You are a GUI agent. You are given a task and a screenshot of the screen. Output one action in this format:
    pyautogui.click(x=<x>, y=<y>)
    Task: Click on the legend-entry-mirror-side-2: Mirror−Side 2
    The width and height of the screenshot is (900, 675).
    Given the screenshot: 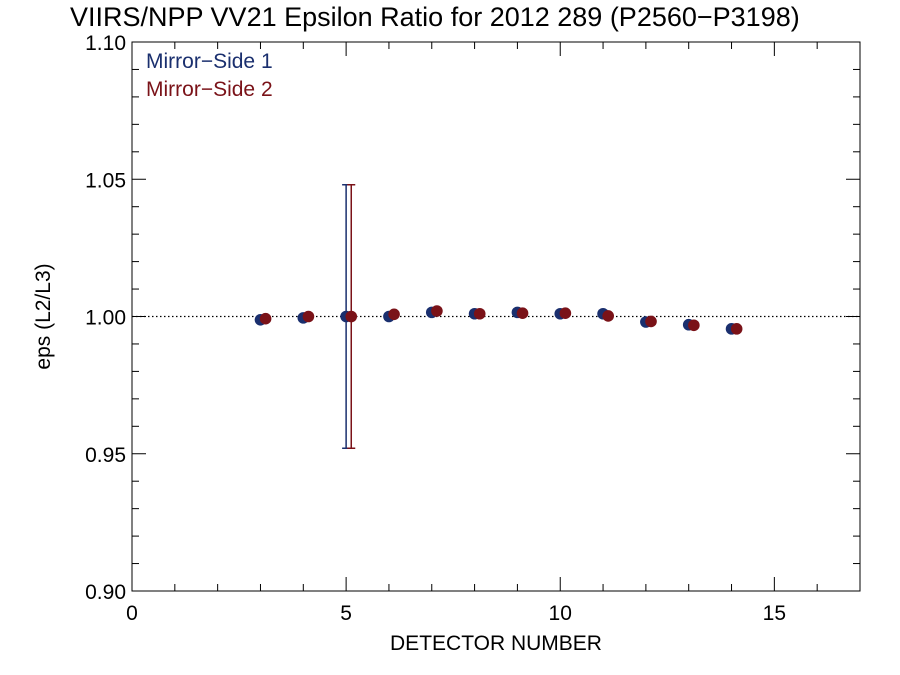 What is the action you would take?
    pyautogui.click(x=209, y=89)
    